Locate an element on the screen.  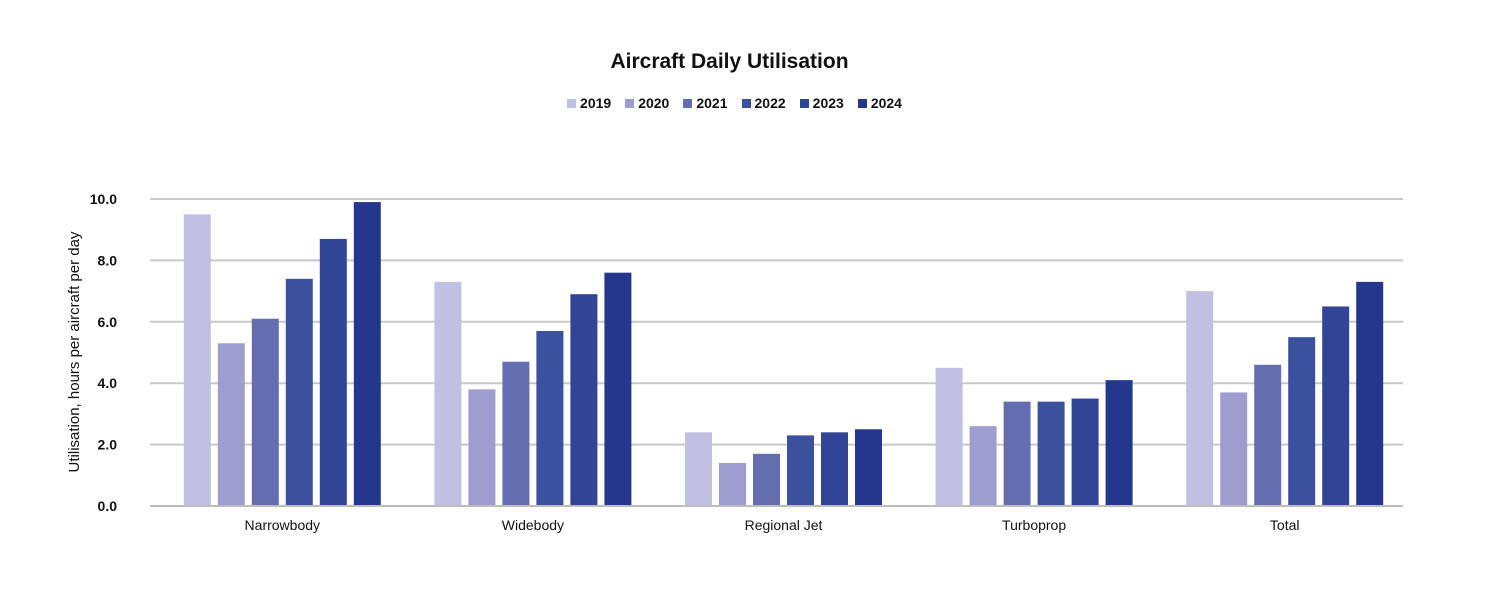
legend-item: 2020 is located at coordinates (647, 103).